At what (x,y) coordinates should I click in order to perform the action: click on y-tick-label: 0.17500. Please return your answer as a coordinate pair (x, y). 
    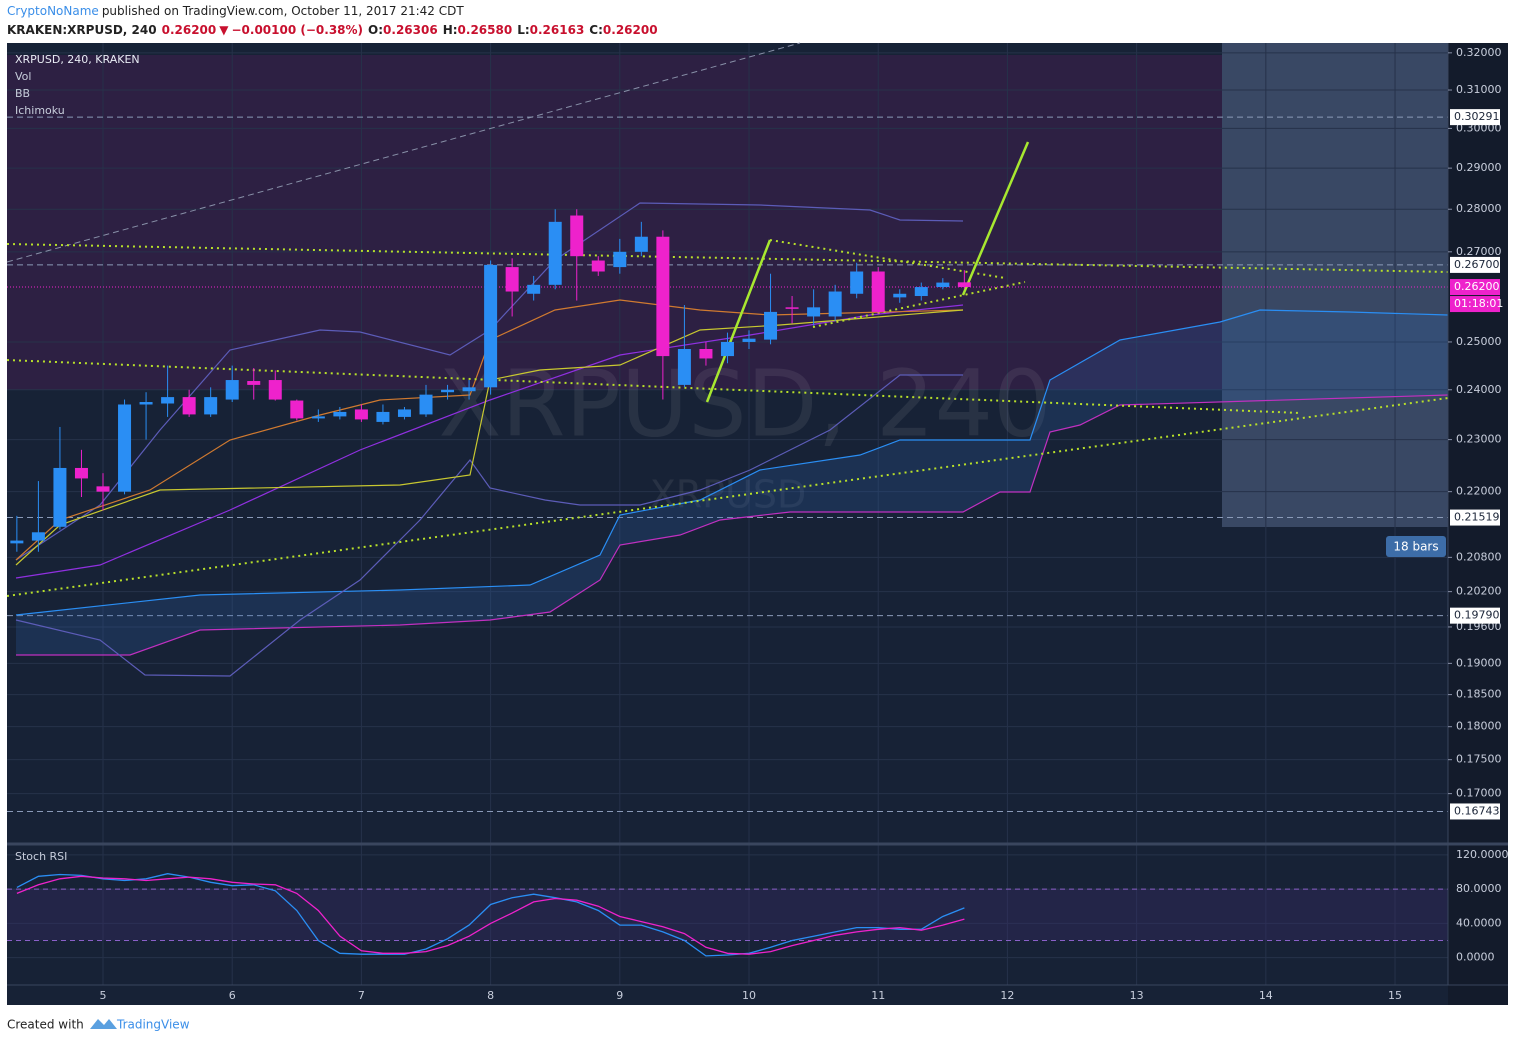
    Looking at the image, I should click on (1479, 759).